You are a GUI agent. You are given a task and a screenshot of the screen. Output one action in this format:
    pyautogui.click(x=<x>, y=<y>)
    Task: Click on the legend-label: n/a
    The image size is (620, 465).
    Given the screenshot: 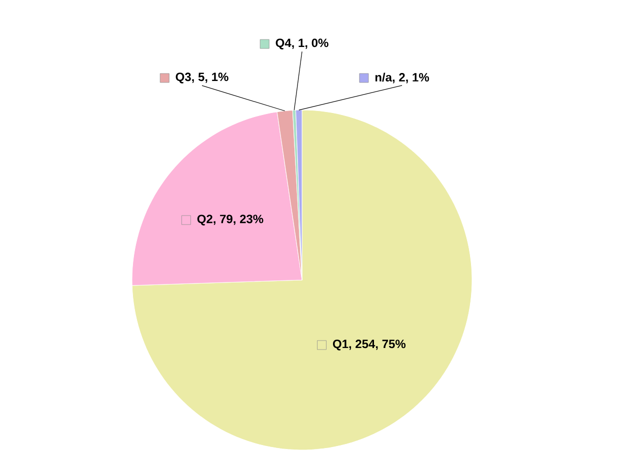 What is the action you would take?
    pyautogui.click(x=383, y=77)
    